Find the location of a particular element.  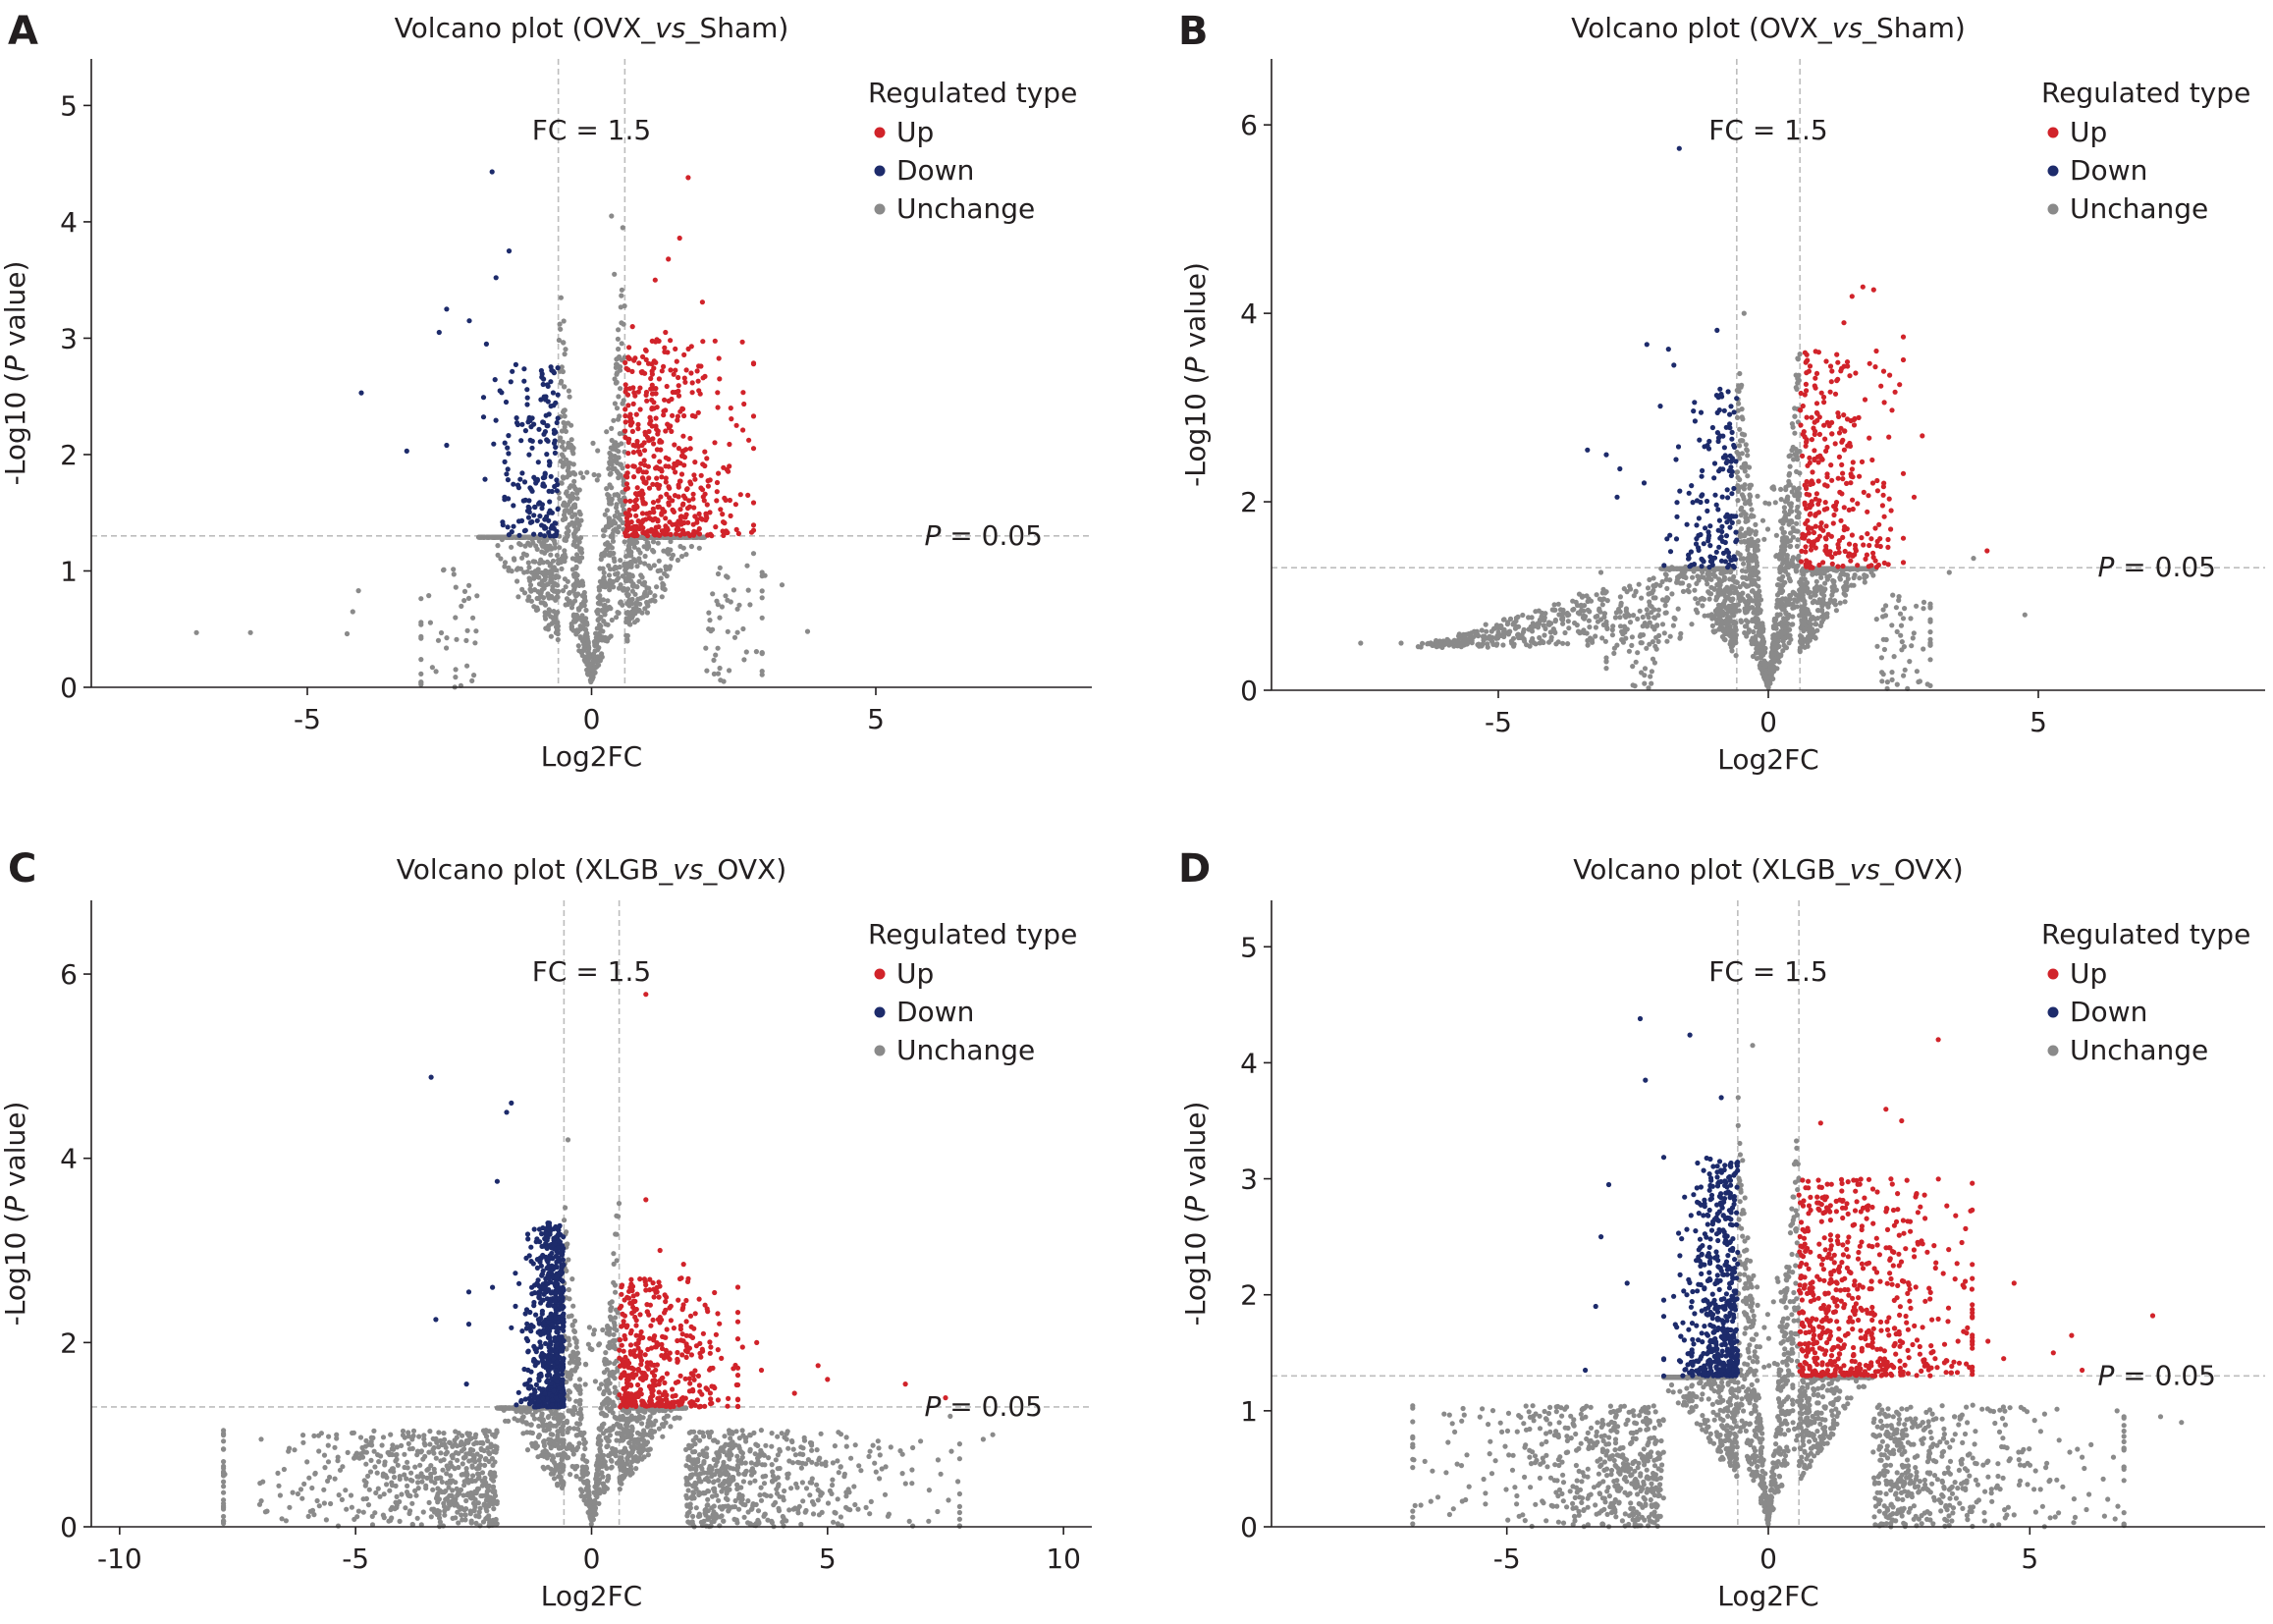

legend-label-down: Down is located at coordinates (2108, 170).